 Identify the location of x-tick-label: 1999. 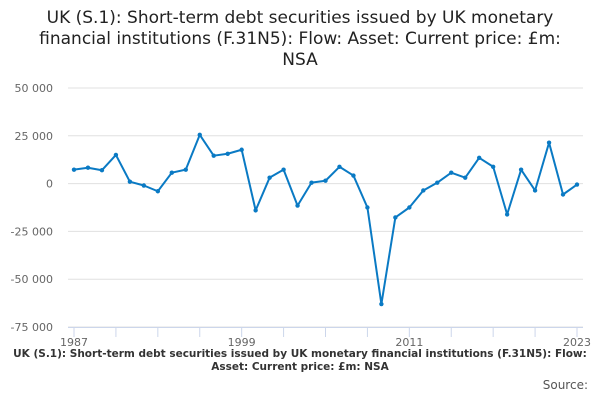
(242, 342).